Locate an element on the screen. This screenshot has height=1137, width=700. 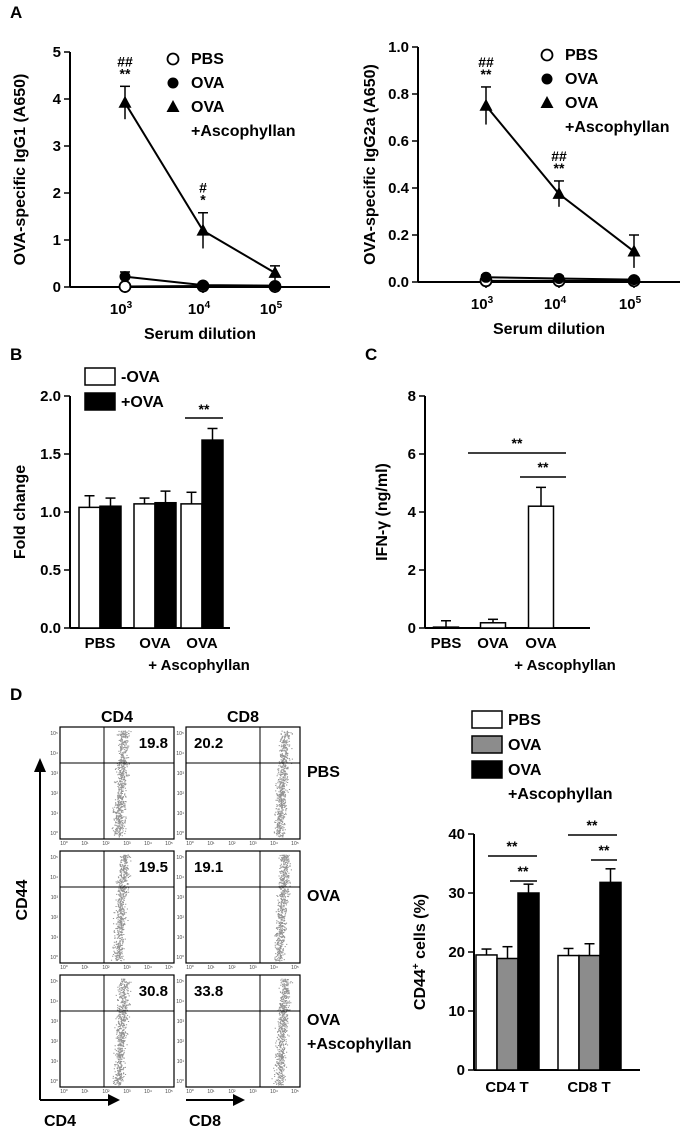
chart-C-ytick-label: 6 is located at coordinates (412, 454).